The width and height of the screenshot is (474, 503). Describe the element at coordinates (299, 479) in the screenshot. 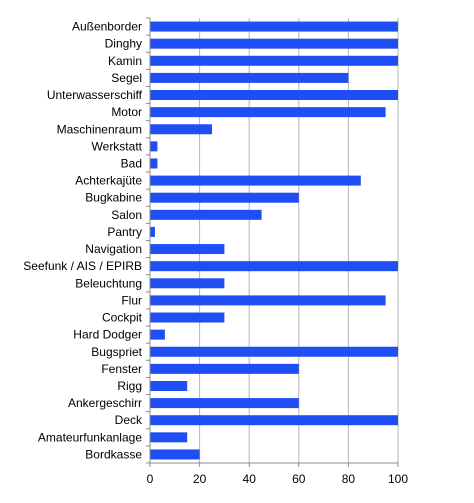

I see `x-tick-label: 60` at that location.